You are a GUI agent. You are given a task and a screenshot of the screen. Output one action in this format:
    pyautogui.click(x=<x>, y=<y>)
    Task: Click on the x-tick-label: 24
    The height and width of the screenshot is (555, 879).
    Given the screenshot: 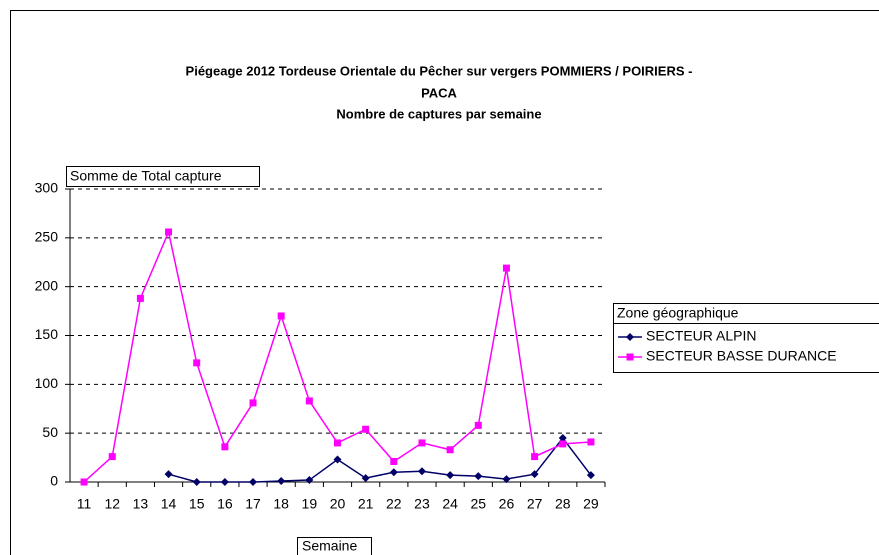 What is the action you would take?
    pyautogui.click(x=450, y=504)
    